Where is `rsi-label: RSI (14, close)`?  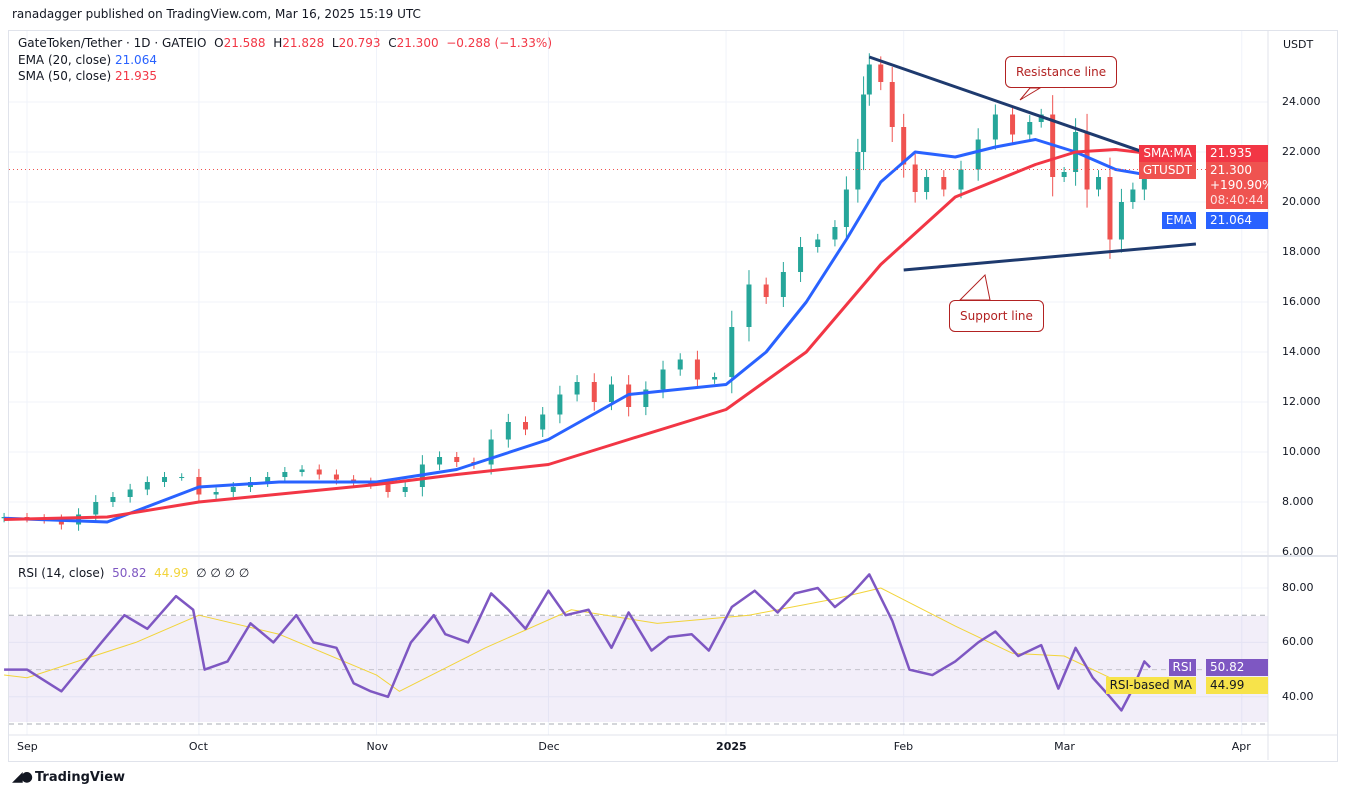 rsi-label: RSI (14, close) is located at coordinates (61, 573).